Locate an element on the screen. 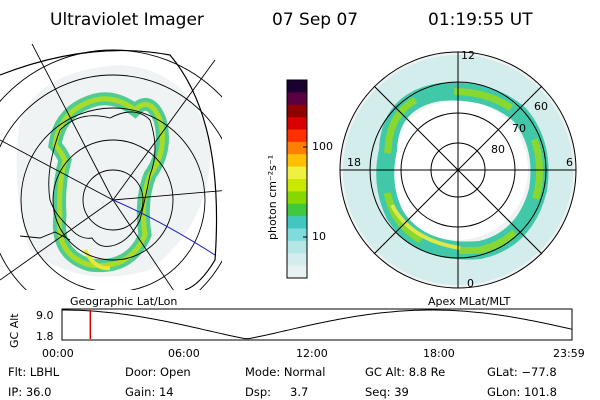 The width and height of the screenshot is (600, 400). mlt-label-0: 0 is located at coordinates (470, 283).